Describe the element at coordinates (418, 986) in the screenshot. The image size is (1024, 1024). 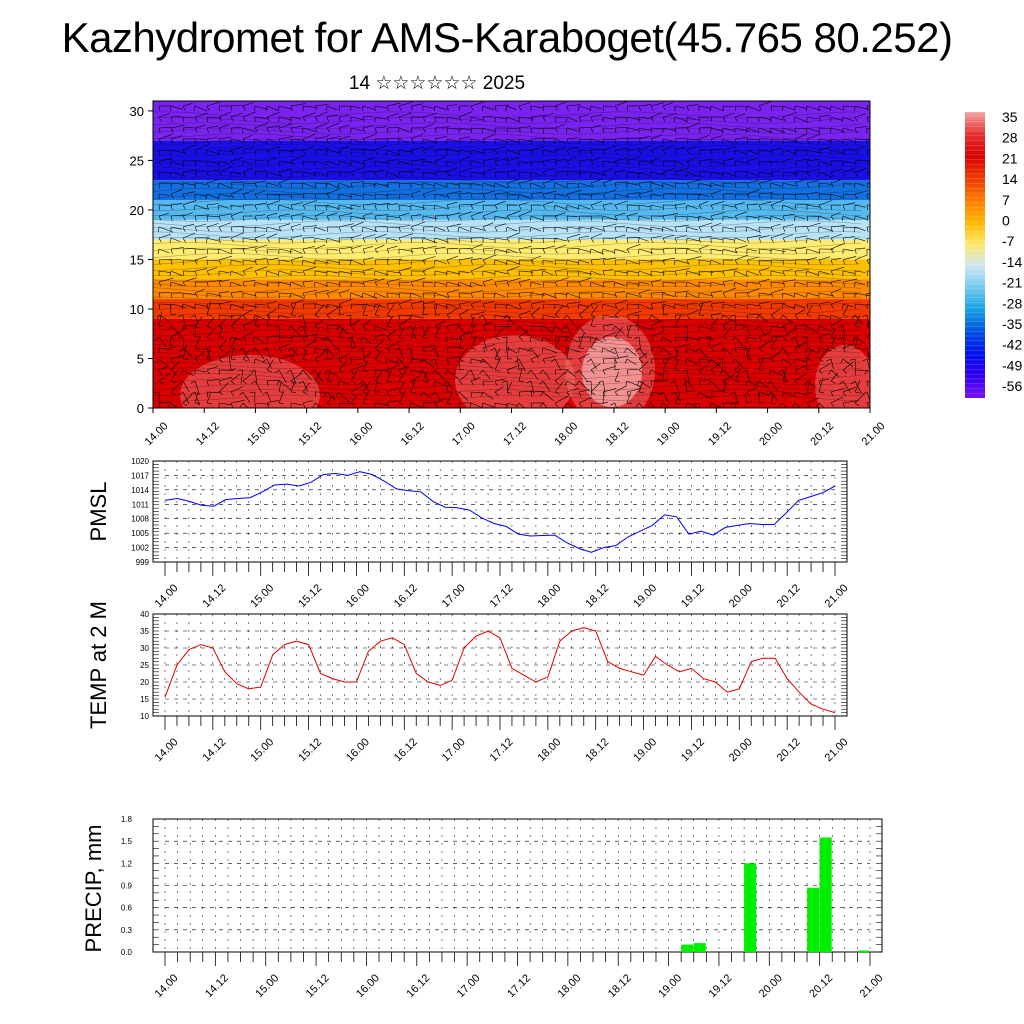
I see `x-tick-label: 16.12` at that location.